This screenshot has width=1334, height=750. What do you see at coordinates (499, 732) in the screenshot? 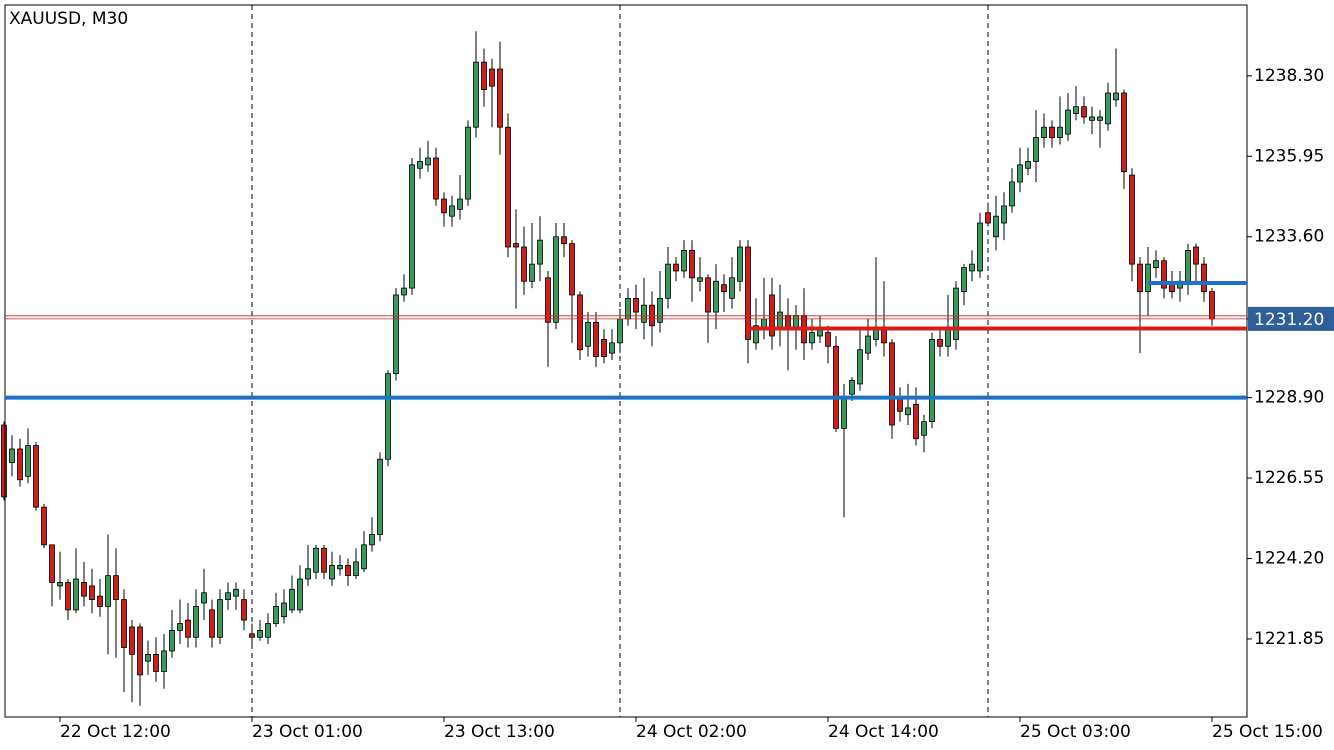
I see `x-tick-label: 23 Oct 13:00` at bounding box center [499, 732].